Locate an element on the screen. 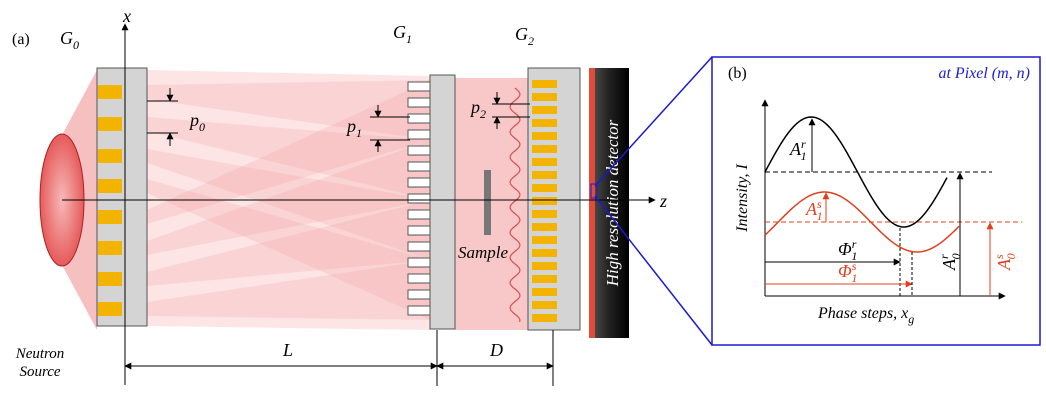 The width and height of the screenshot is (1046, 404). phi1r-label: Φr 1 is located at coordinates (847, 250).